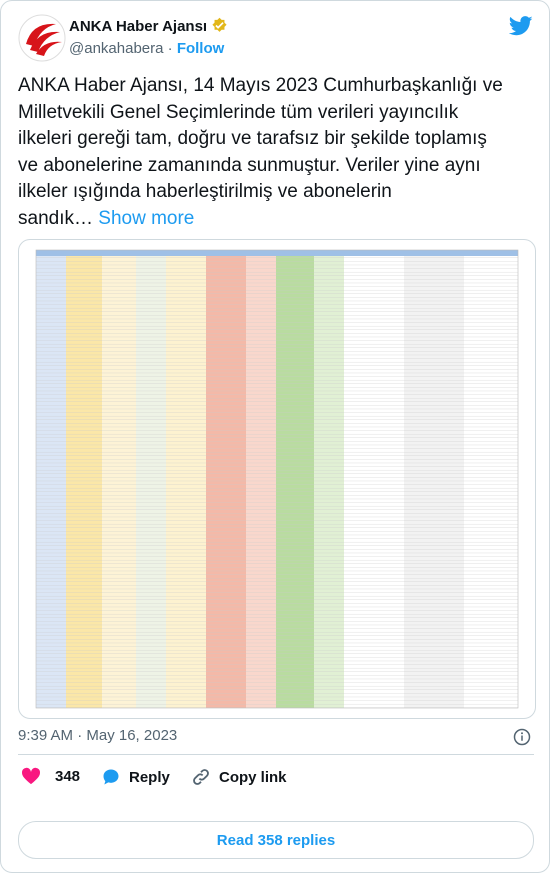 This screenshot has height=873, width=550. I want to click on reply-label: Reply, so click(149, 777).